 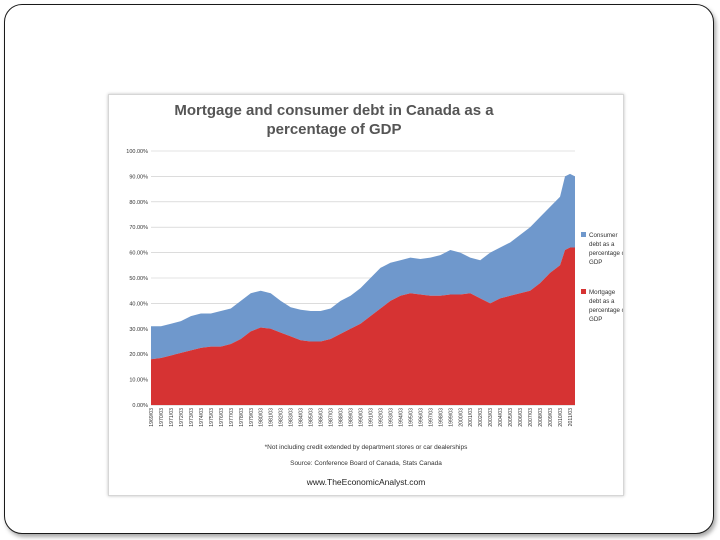 What do you see at coordinates (541, 417) in the screenshot?
I see `x-tick-label: 2008/03` at bounding box center [541, 417].